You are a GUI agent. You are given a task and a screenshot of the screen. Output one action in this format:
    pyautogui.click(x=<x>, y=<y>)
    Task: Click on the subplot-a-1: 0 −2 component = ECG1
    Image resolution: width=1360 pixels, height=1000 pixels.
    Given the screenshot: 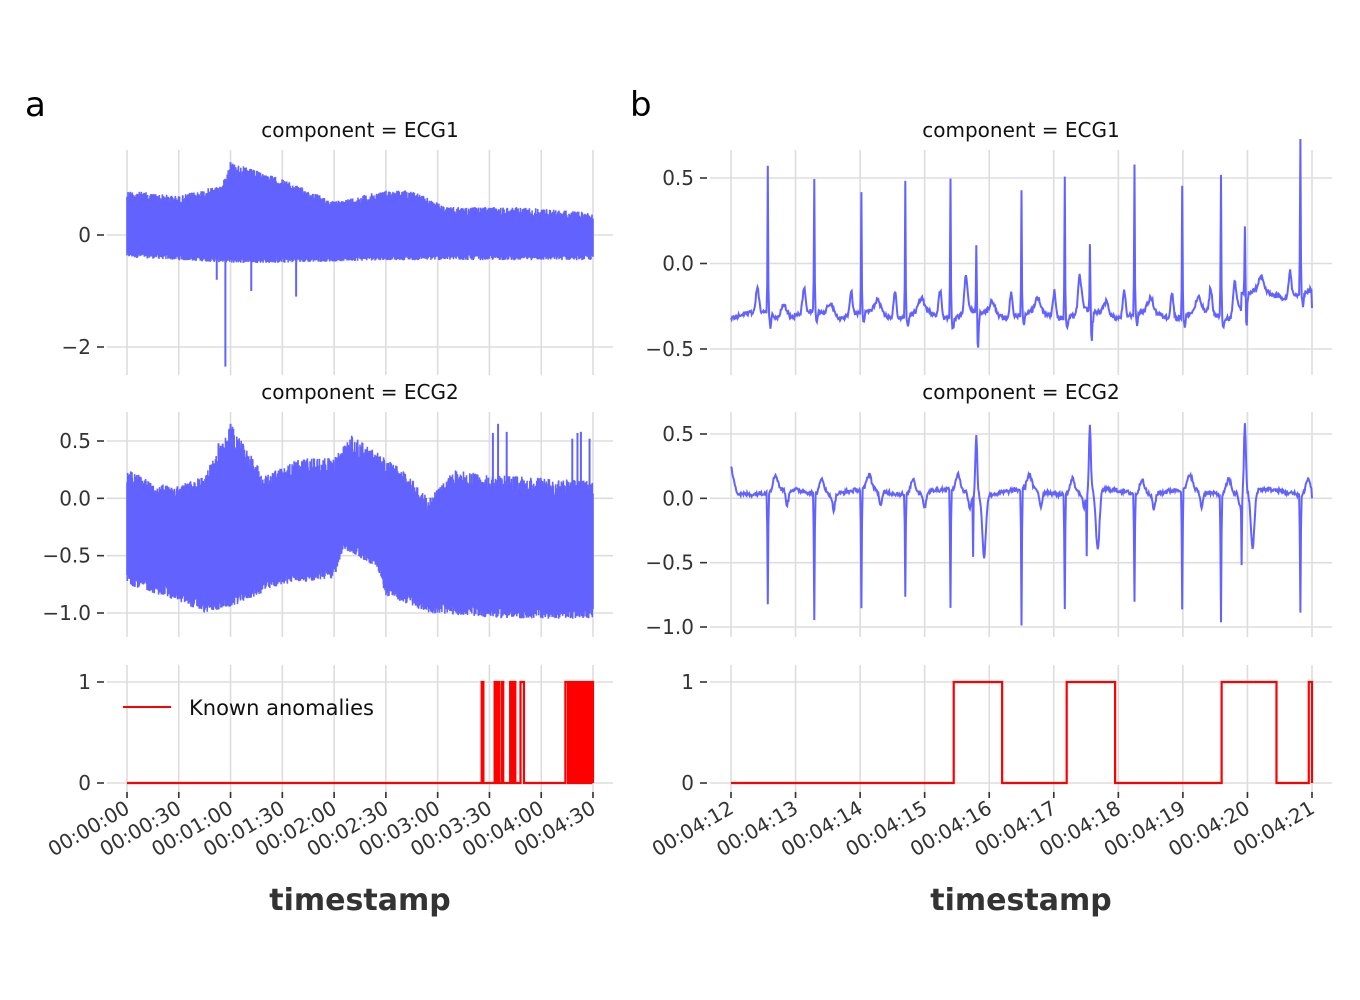 What is the action you would take?
    pyautogui.click(x=337, y=246)
    